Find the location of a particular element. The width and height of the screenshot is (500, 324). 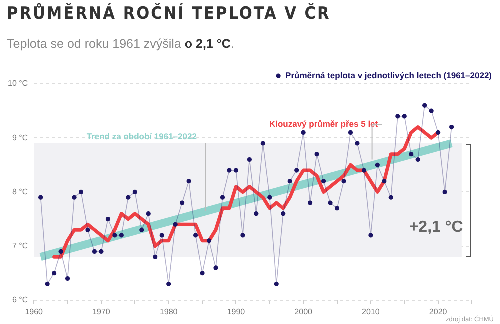

text: Trend za období 1961–2022 is located at coordinates (142, 136).